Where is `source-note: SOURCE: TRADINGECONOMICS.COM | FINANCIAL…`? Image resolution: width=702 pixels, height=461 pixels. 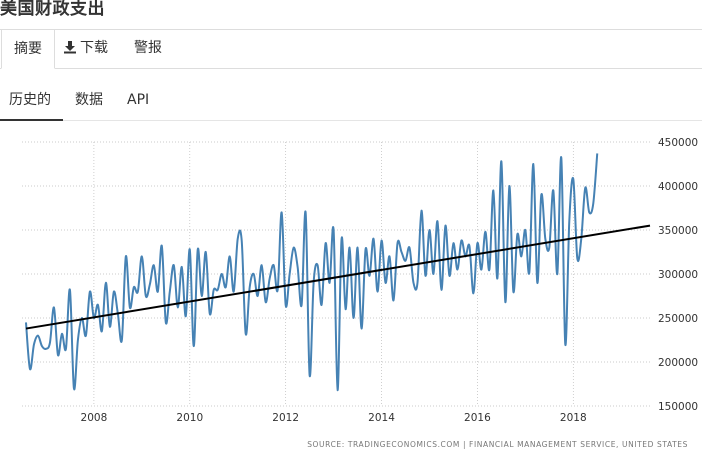 source-note: SOURCE: TRADINGECONOMICS.COM | FINANCIAL… is located at coordinates (497, 444).